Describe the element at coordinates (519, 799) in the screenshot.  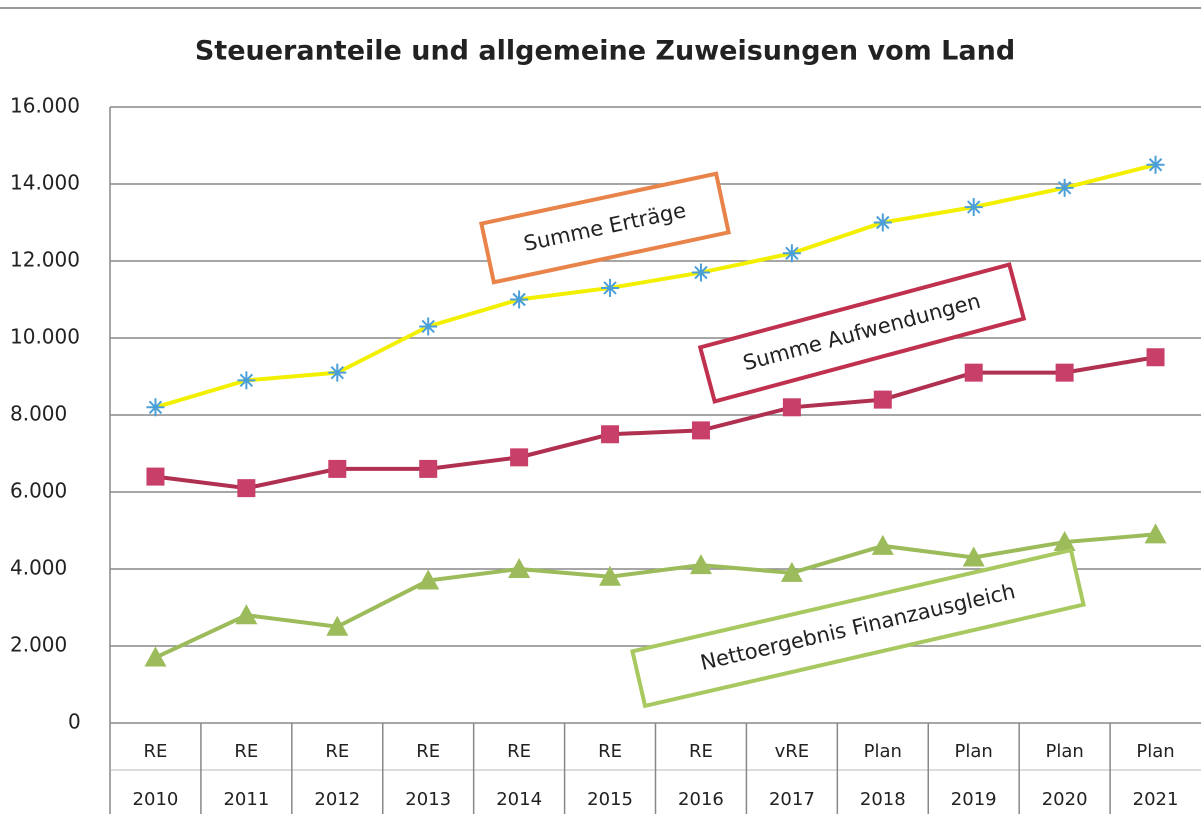
I see `x-tick-label: 2014` at that location.